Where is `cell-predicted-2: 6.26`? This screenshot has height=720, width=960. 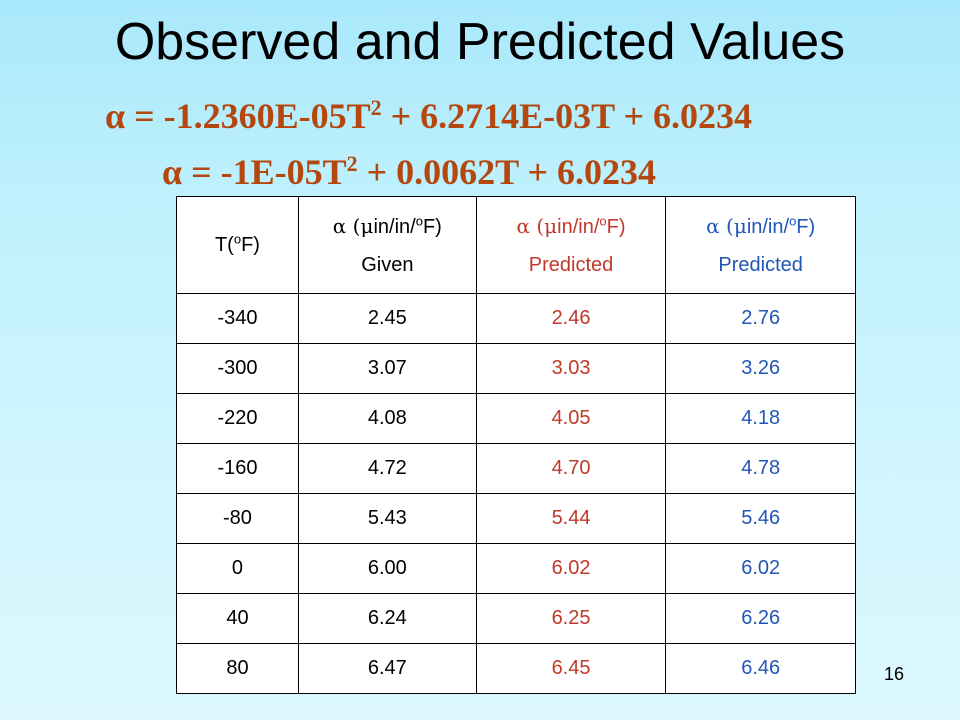
cell-predicted-2: 6.26 is located at coordinates (760, 618).